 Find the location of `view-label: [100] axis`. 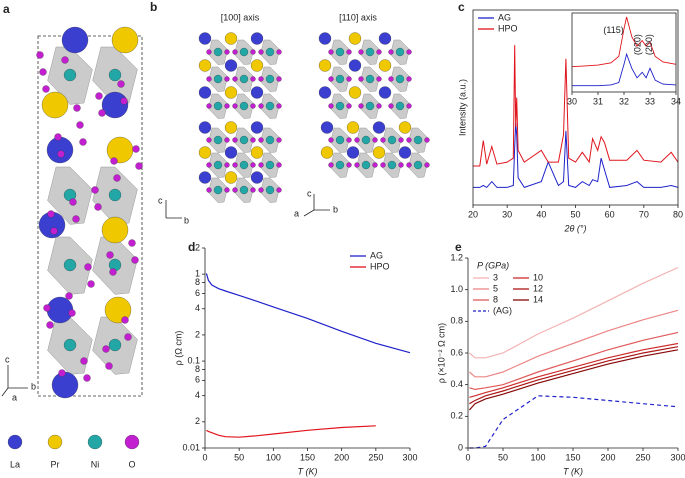

view-label: [100] axis is located at coordinates (240, 17).